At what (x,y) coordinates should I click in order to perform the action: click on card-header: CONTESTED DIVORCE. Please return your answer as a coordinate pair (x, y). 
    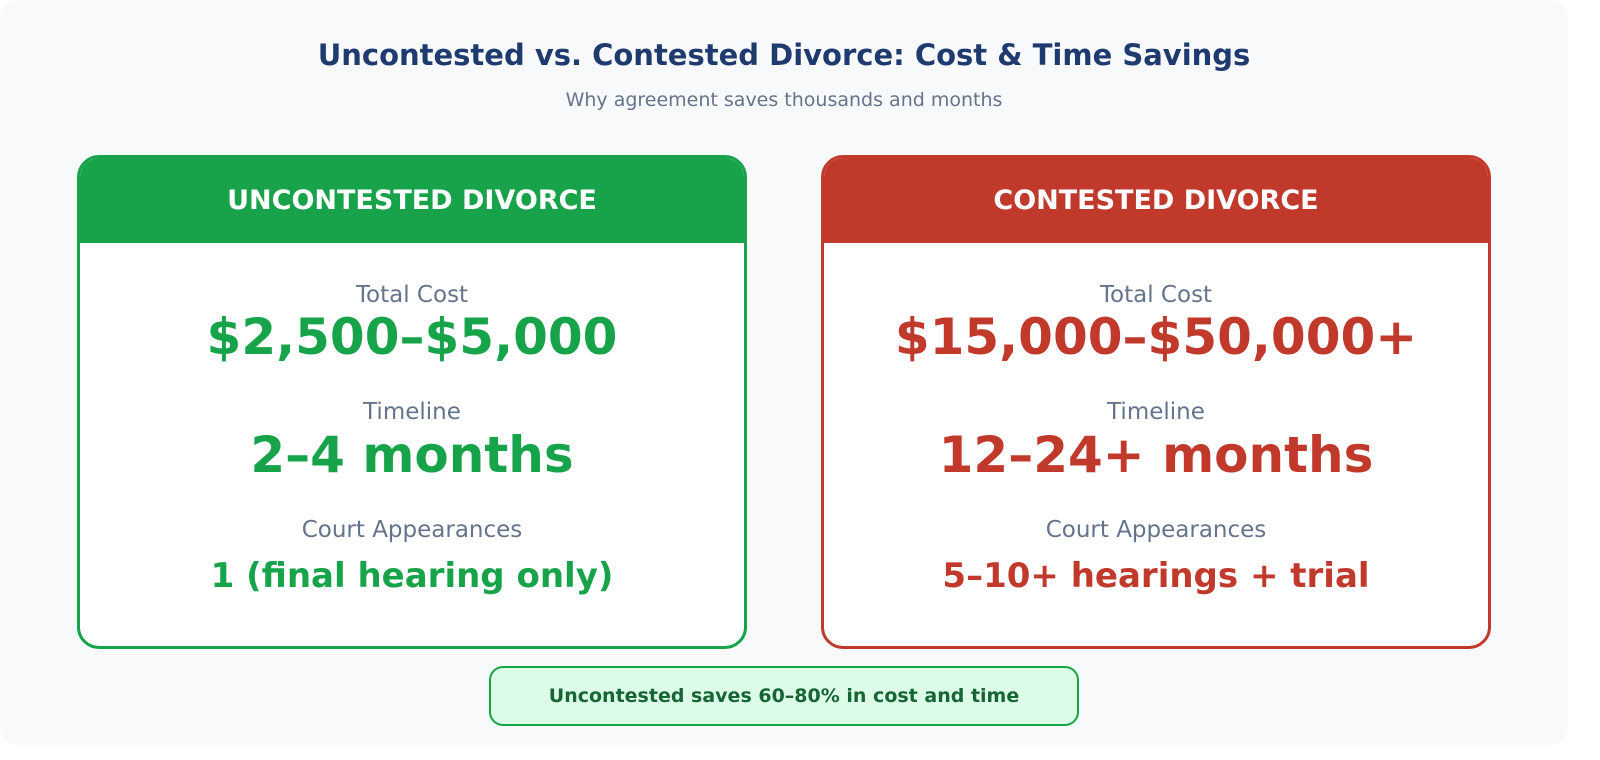
    Looking at the image, I should click on (1156, 200).